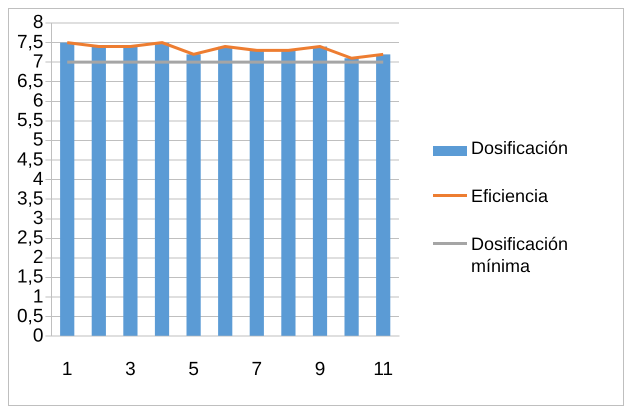 This screenshot has height=416, width=632. I want to click on y-tick-label: 0, so click(38, 335).